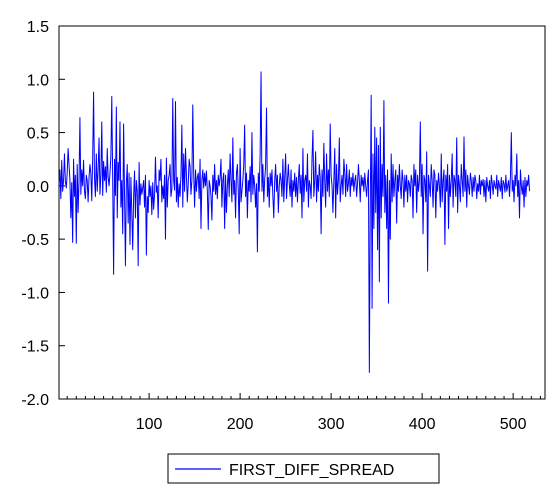 The width and height of the screenshot is (552, 484). What do you see at coordinates (38, 134) in the screenshot?
I see `y-tick-label: 0.5` at bounding box center [38, 134].